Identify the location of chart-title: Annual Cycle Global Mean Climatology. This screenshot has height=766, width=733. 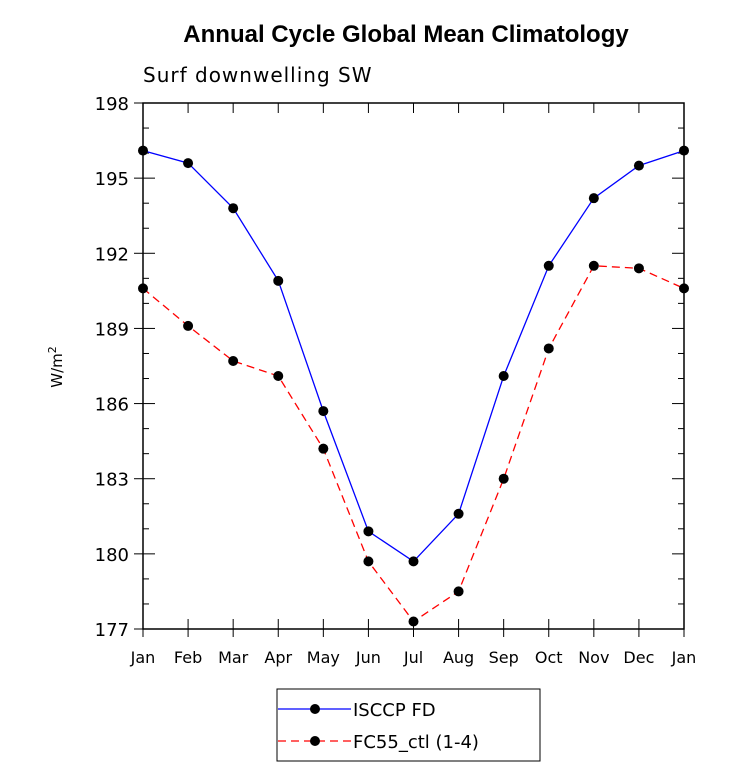
(406, 34).